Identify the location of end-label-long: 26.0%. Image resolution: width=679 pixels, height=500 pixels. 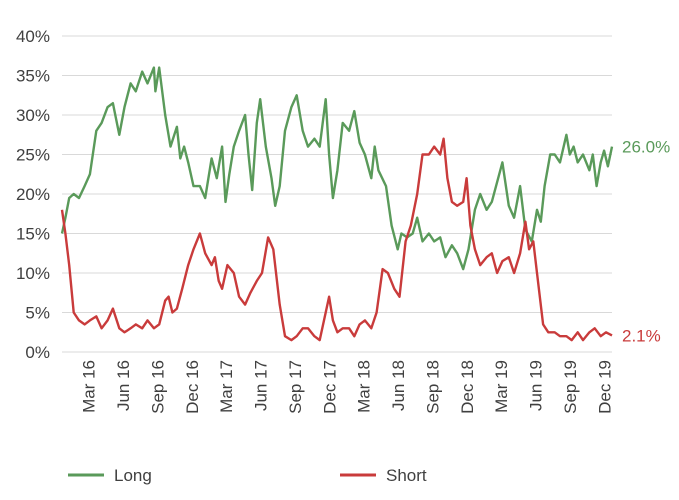
(646, 147).